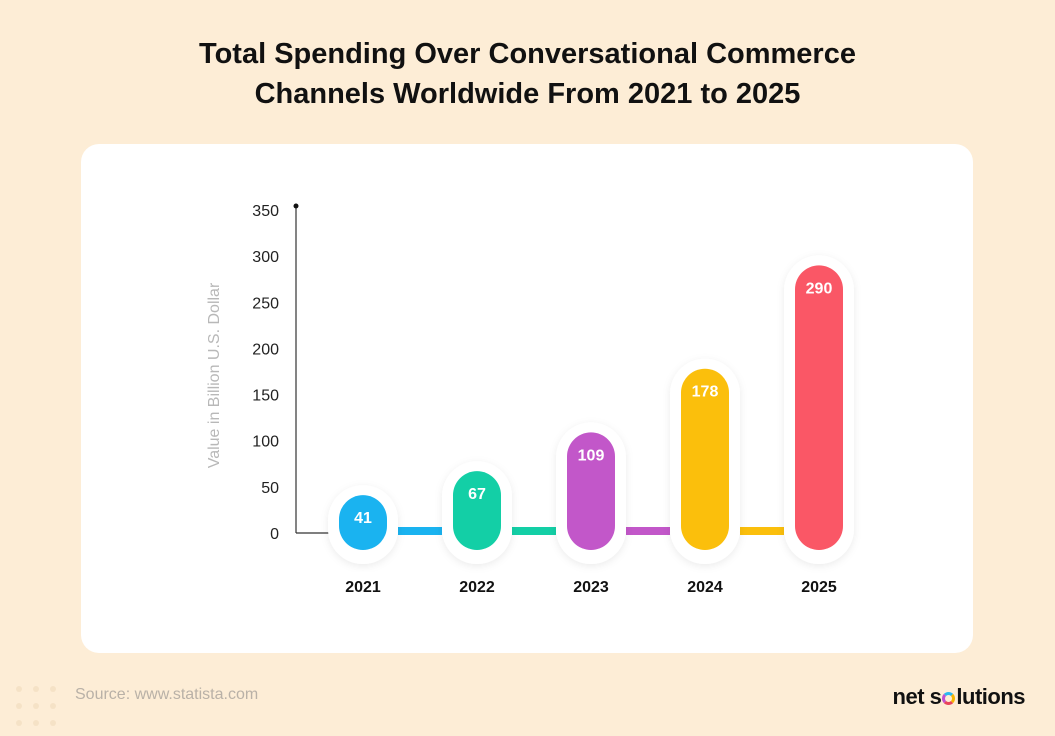  What do you see at coordinates (265, 396) in the screenshot?
I see `y-tick-label: 150` at bounding box center [265, 396].